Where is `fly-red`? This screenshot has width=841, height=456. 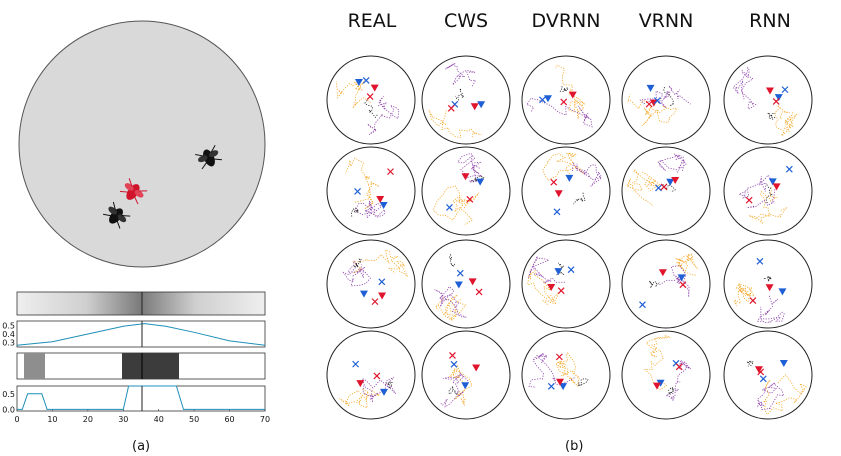 fly-red is located at coordinates (133, 191).